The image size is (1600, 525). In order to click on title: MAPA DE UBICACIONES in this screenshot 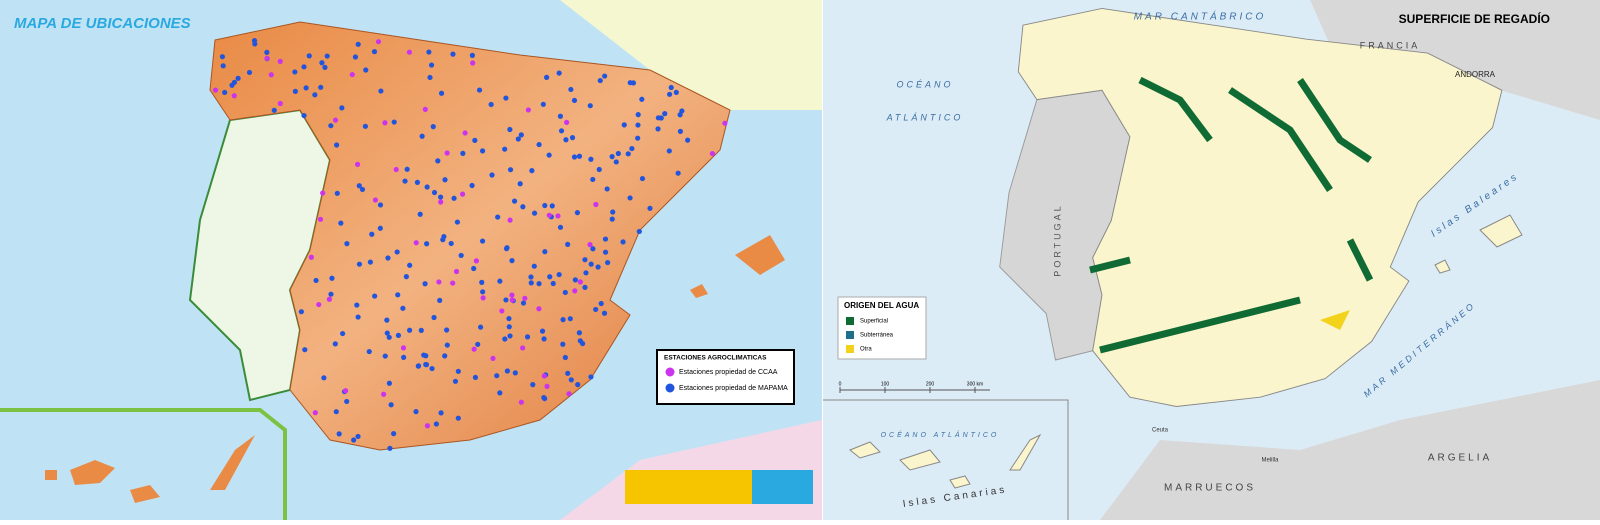, I will do `click(102, 23)`.